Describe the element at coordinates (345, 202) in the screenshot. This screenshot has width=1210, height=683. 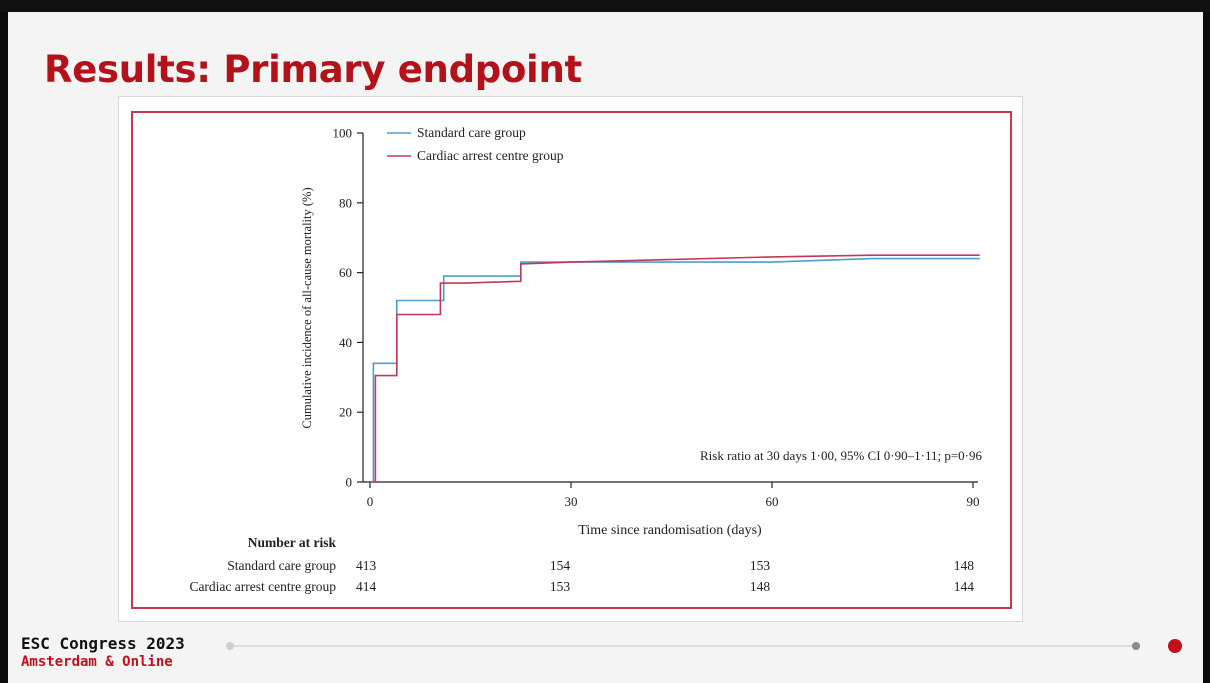
I see `y-tick-label: 80` at that location.